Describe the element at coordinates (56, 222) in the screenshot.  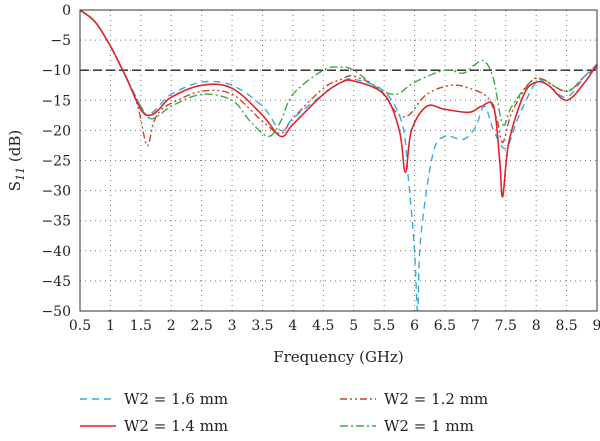
I see `y-tick-label: −35` at that location.